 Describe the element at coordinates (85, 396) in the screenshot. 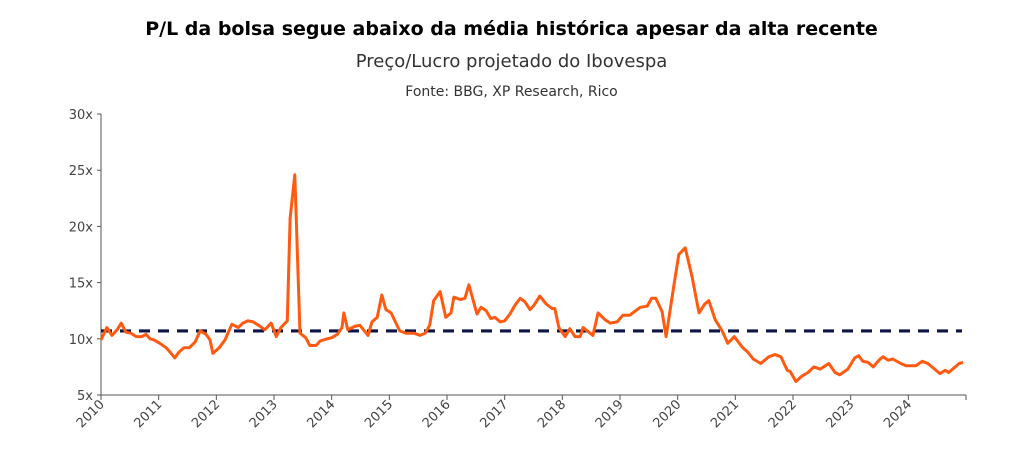

I see `y-tick-label: 5x` at that location.